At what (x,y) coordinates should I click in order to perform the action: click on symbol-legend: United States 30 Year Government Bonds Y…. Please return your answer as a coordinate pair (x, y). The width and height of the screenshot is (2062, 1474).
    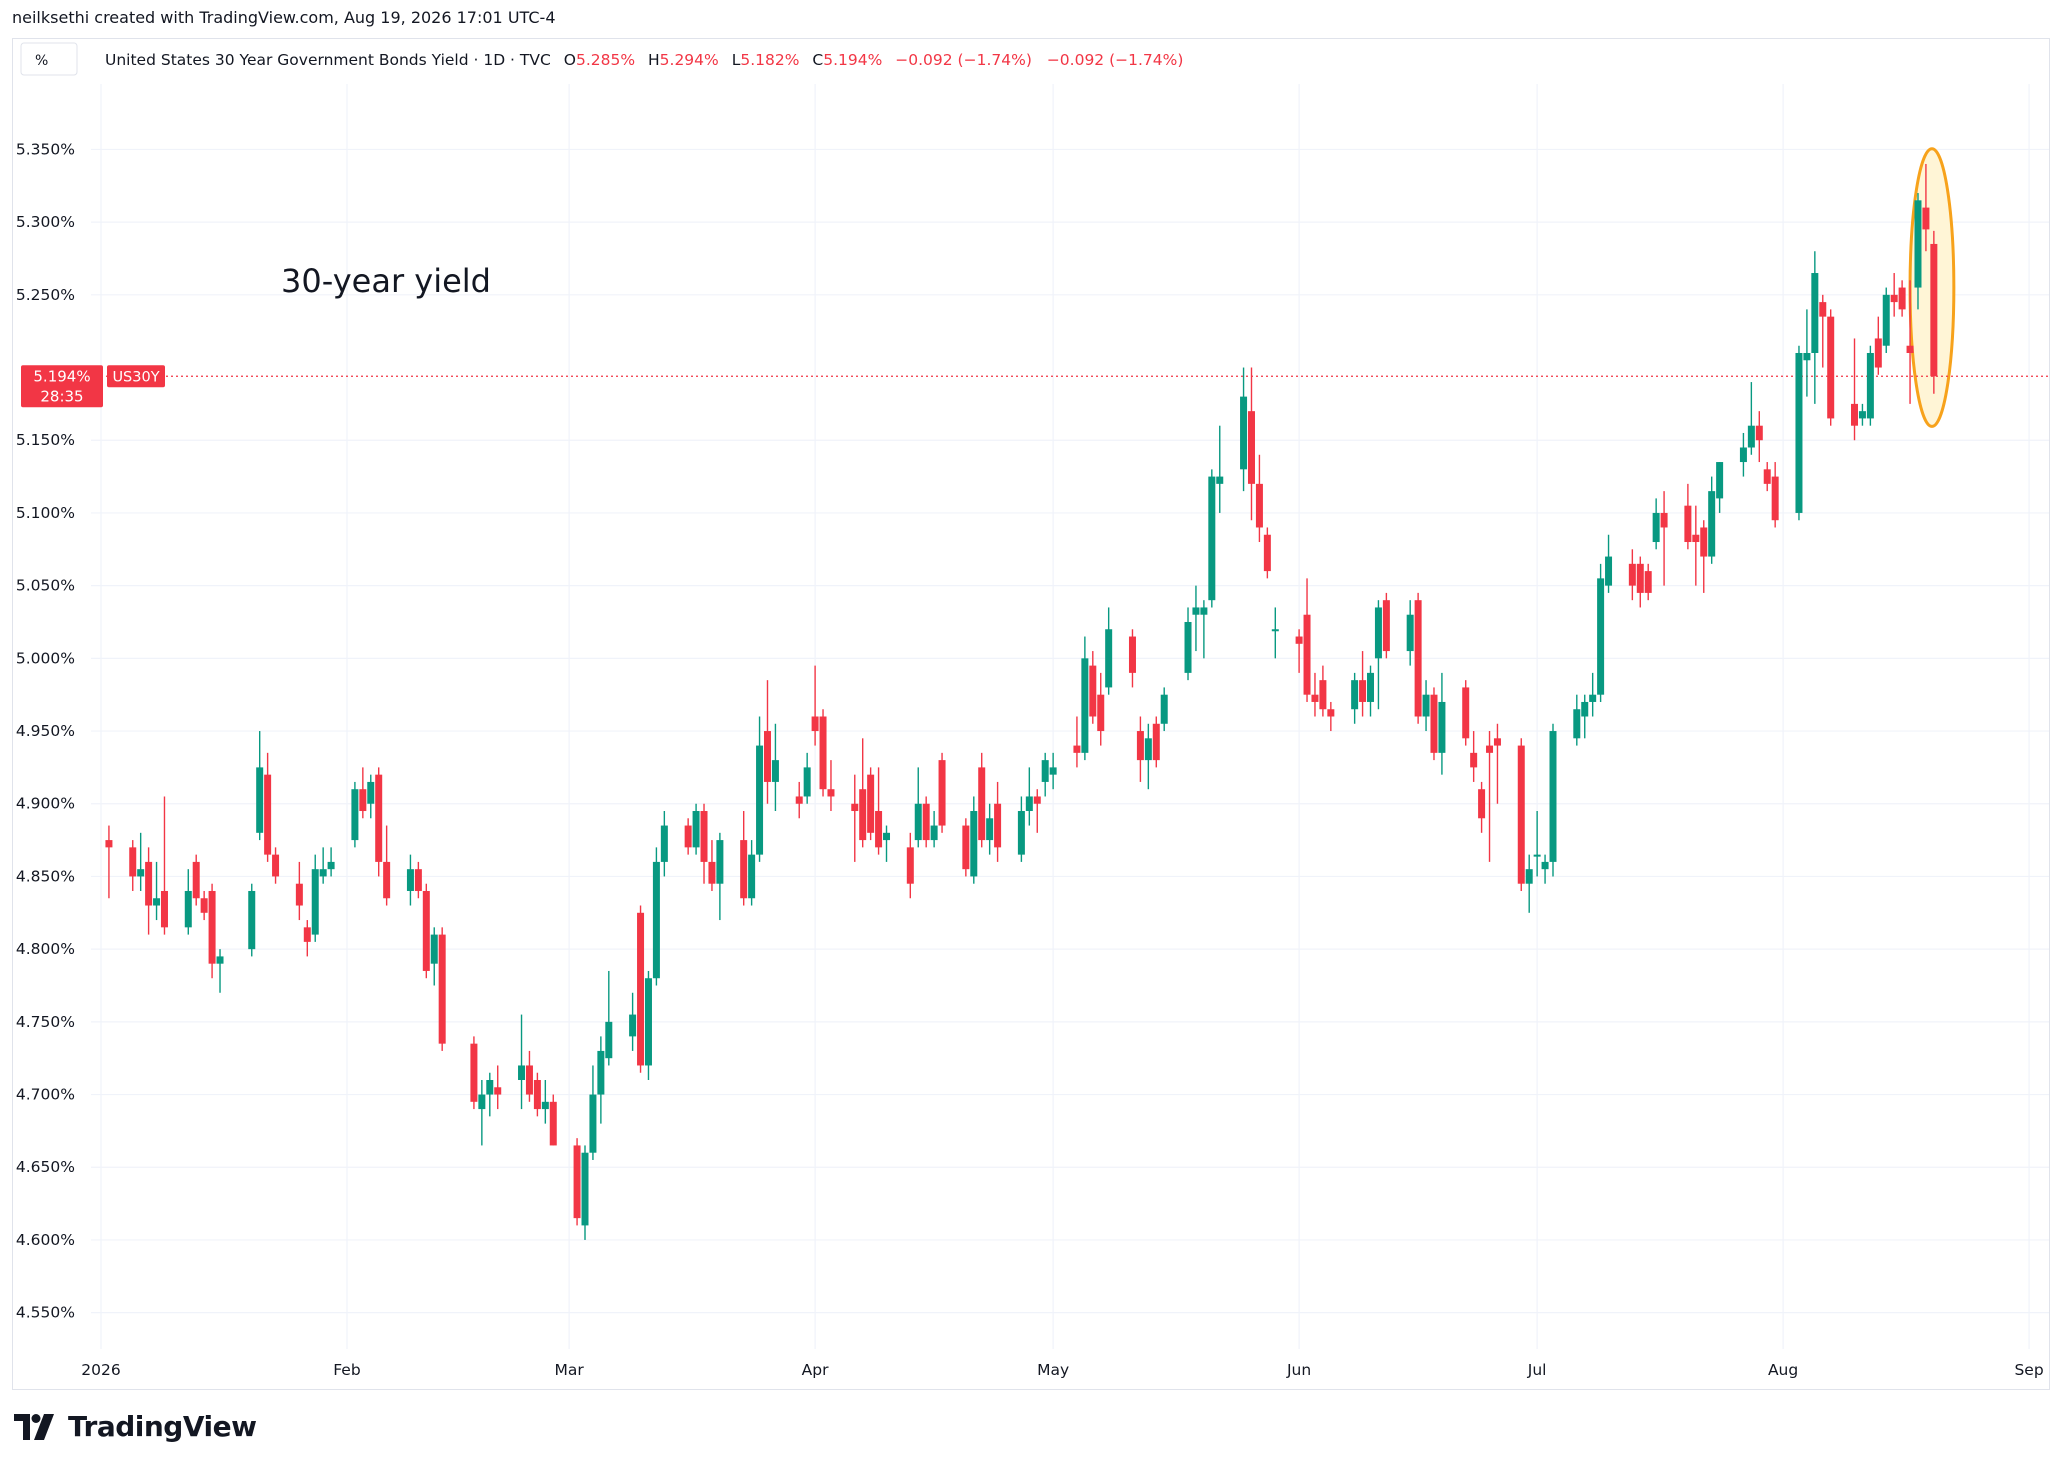
    Looking at the image, I should click on (644, 60).